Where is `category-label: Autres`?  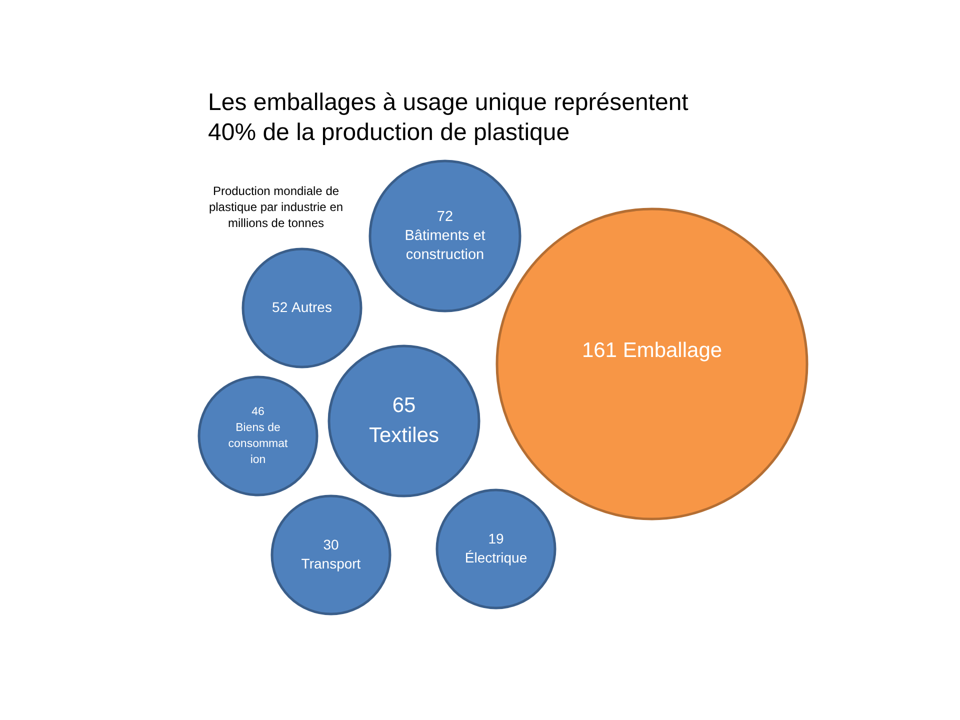 category-label: Autres is located at coordinates (312, 306).